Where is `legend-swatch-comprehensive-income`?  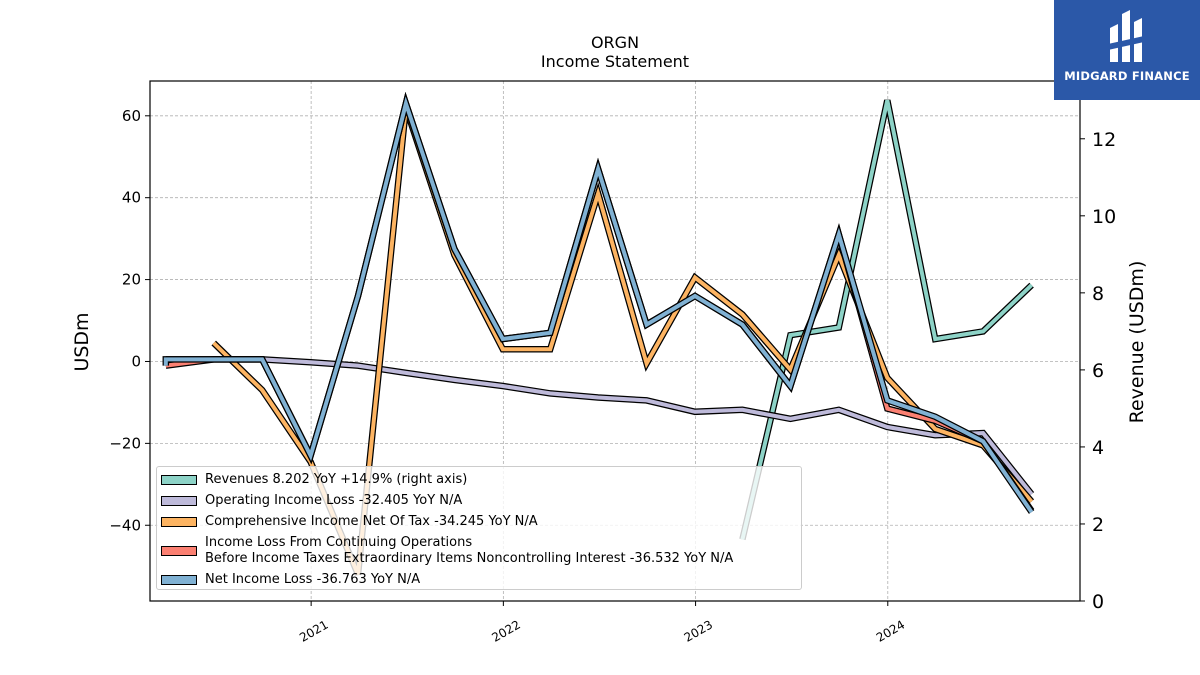 legend-swatch-comprehensive-income is located at coordinates (179, 522).